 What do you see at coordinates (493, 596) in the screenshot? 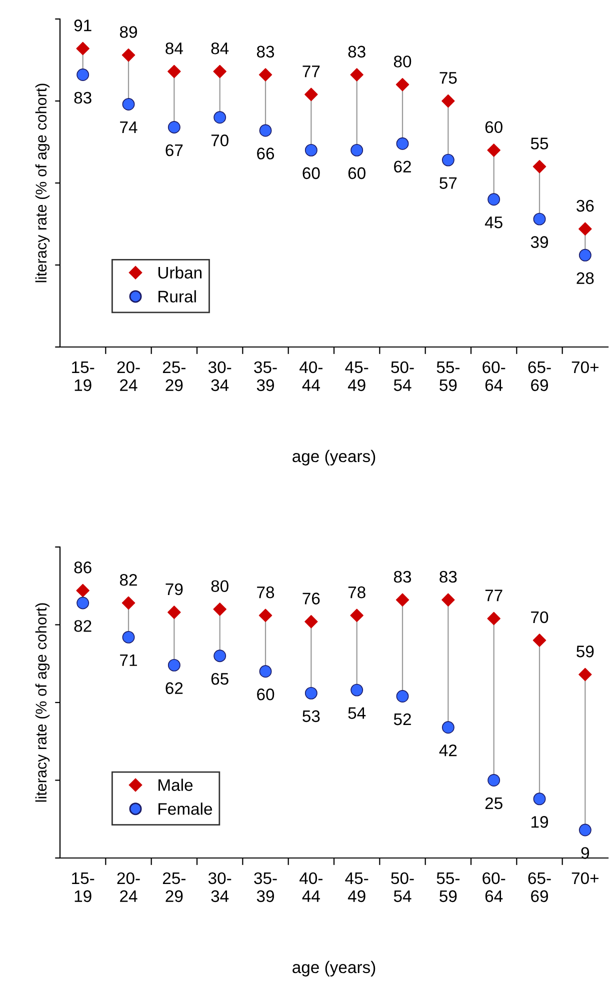
I see `data-label: 77` at bounding box center [493, 596].